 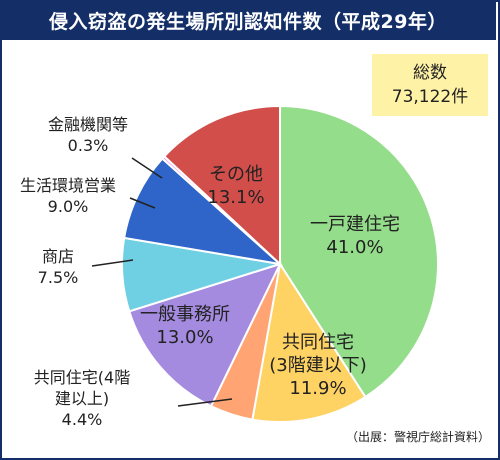 What do you see at coordinates (355, 236) in the screenshot?
I see `slice-label-1: 一戸建住宅 41.0%` at bounding box center [355, 236].